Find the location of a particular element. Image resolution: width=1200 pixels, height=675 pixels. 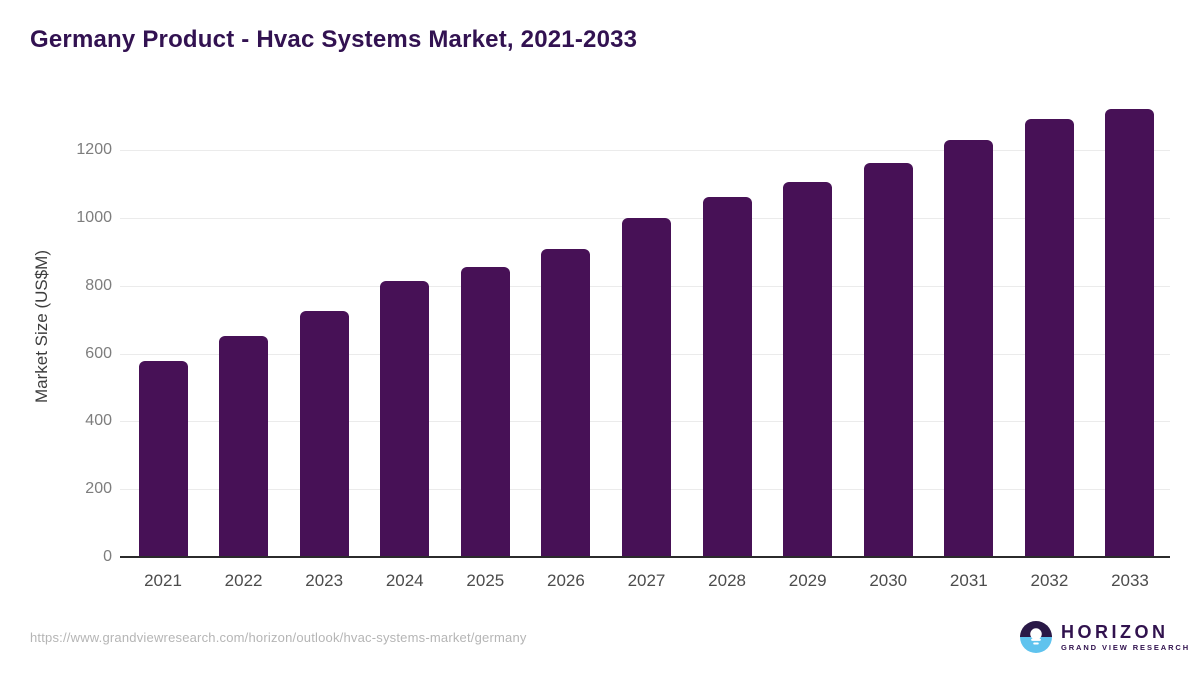

horizon-logo-icon is located at coordinates (1036, 637).